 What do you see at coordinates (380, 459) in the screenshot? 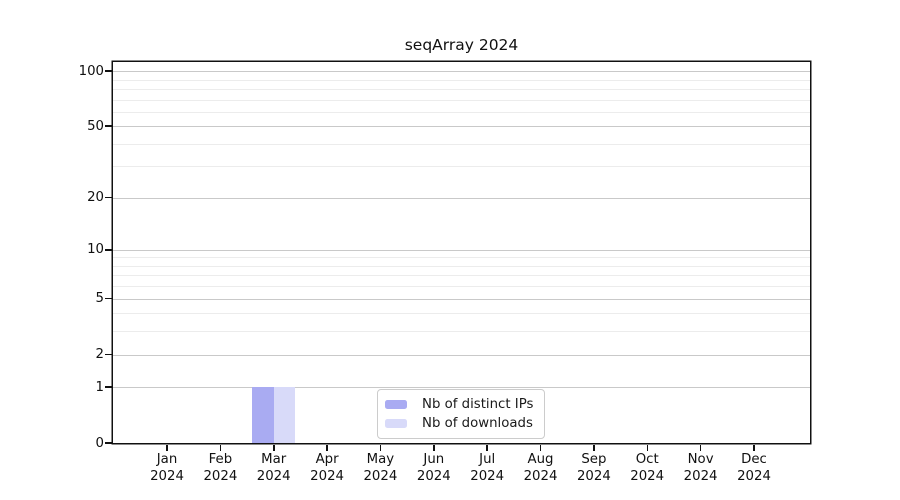
I see `x-tick-month: May` at bounding box center [380, 459].